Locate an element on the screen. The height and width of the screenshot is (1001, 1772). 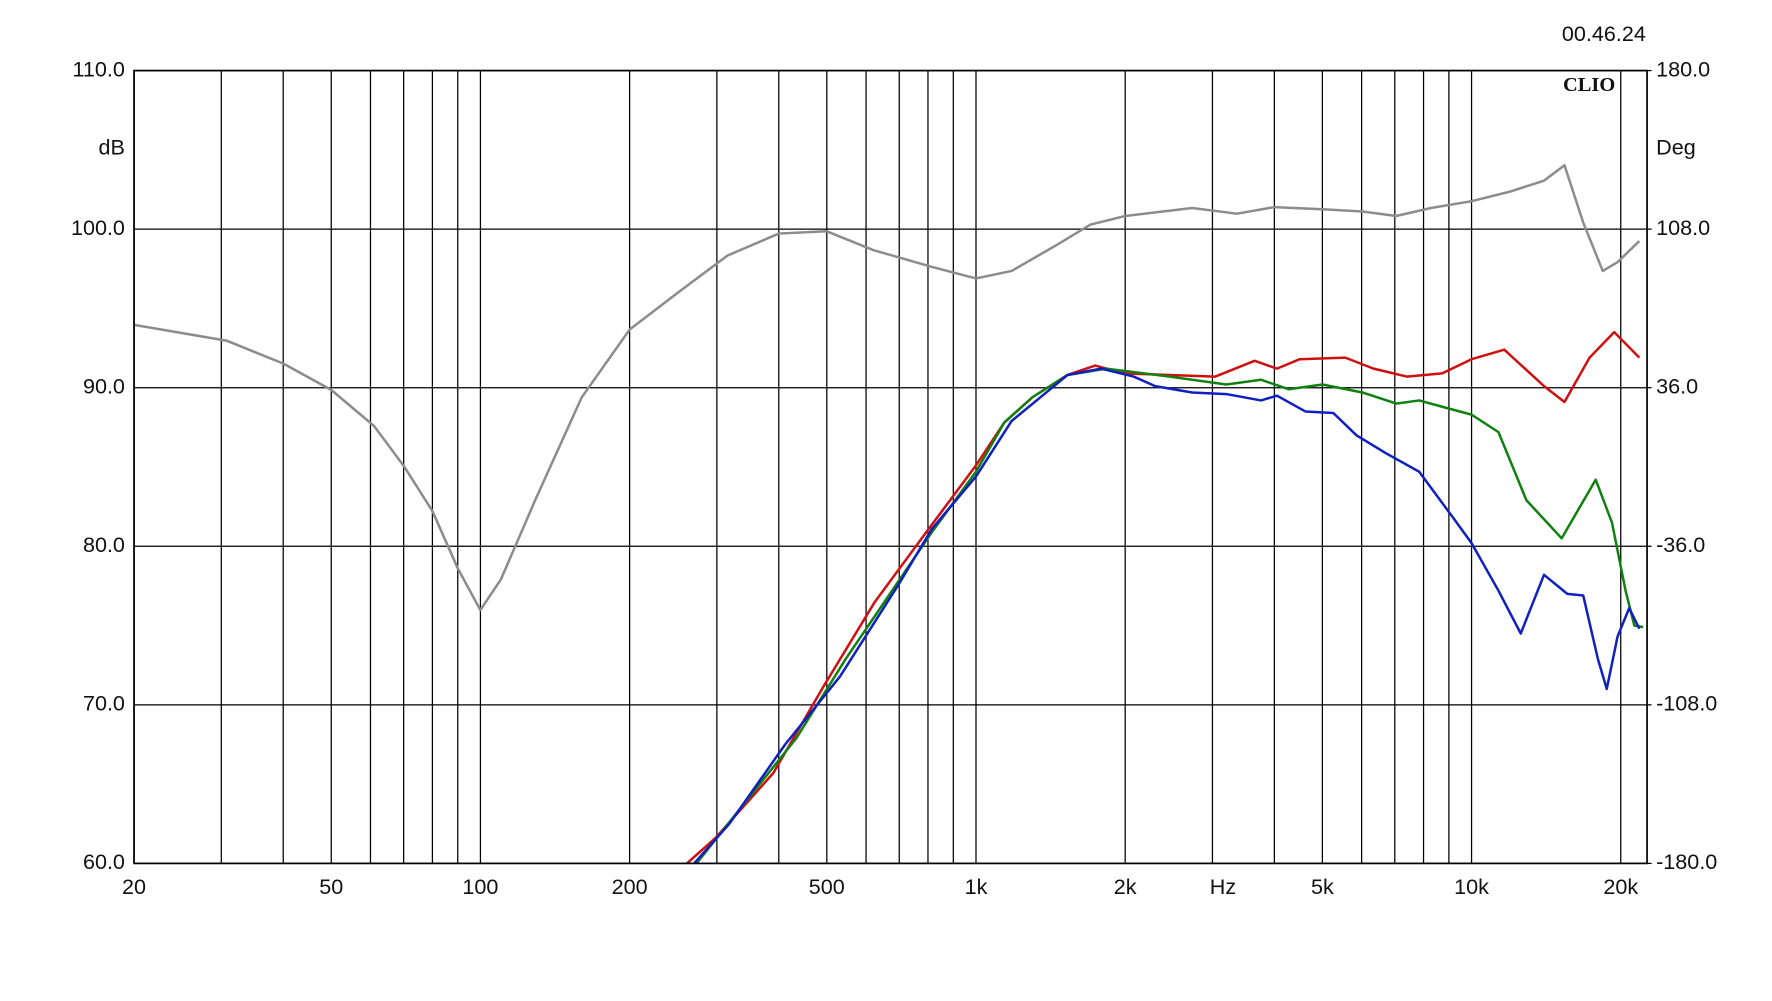
x-tick-label: 20k is located at coordinates (1620, 886).